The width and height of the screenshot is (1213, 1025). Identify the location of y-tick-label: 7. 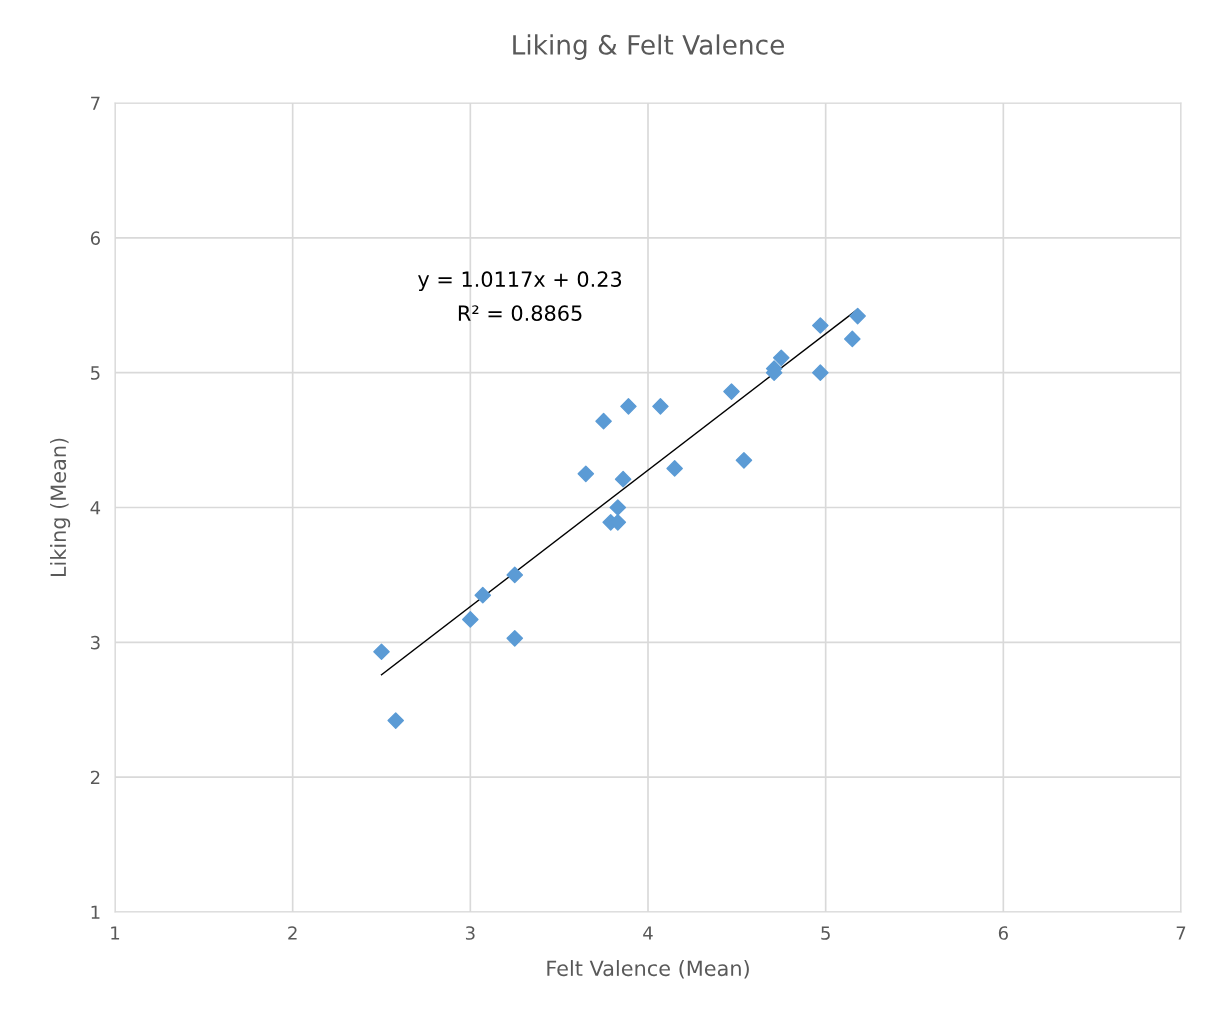
(95, 103).